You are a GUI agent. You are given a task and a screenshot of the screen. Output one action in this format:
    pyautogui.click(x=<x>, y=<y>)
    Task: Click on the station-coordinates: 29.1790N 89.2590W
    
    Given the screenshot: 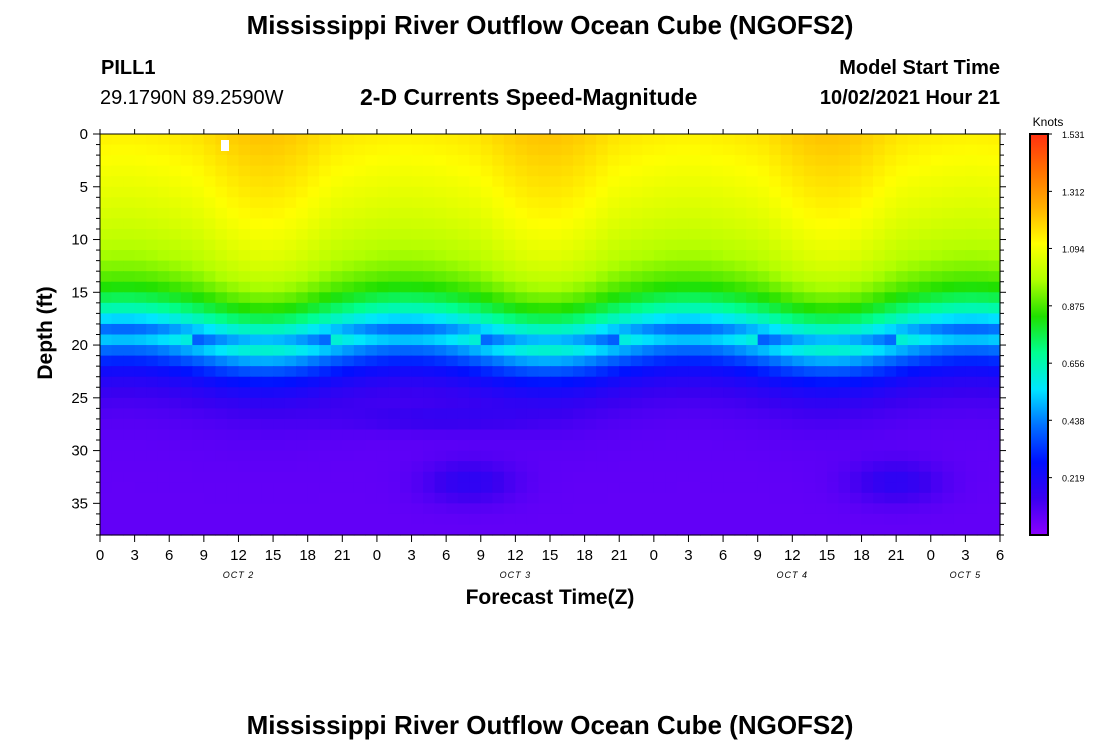 What is the action you would take?
    pyautogui.click(x=192, y=98)
    